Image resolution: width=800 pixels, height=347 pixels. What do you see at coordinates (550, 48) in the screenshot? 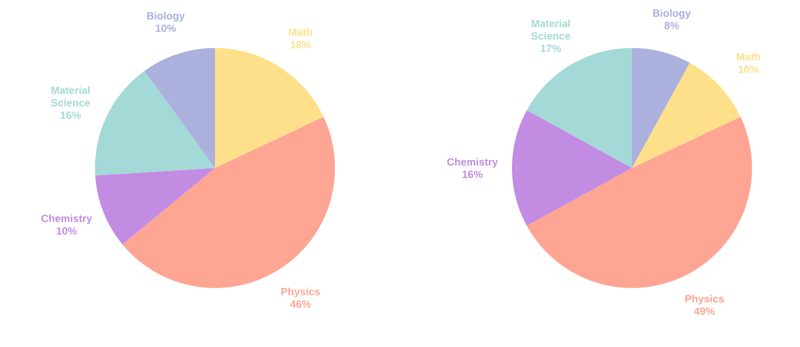
I see `data-label: 17%` at bounding box center [550, 48].